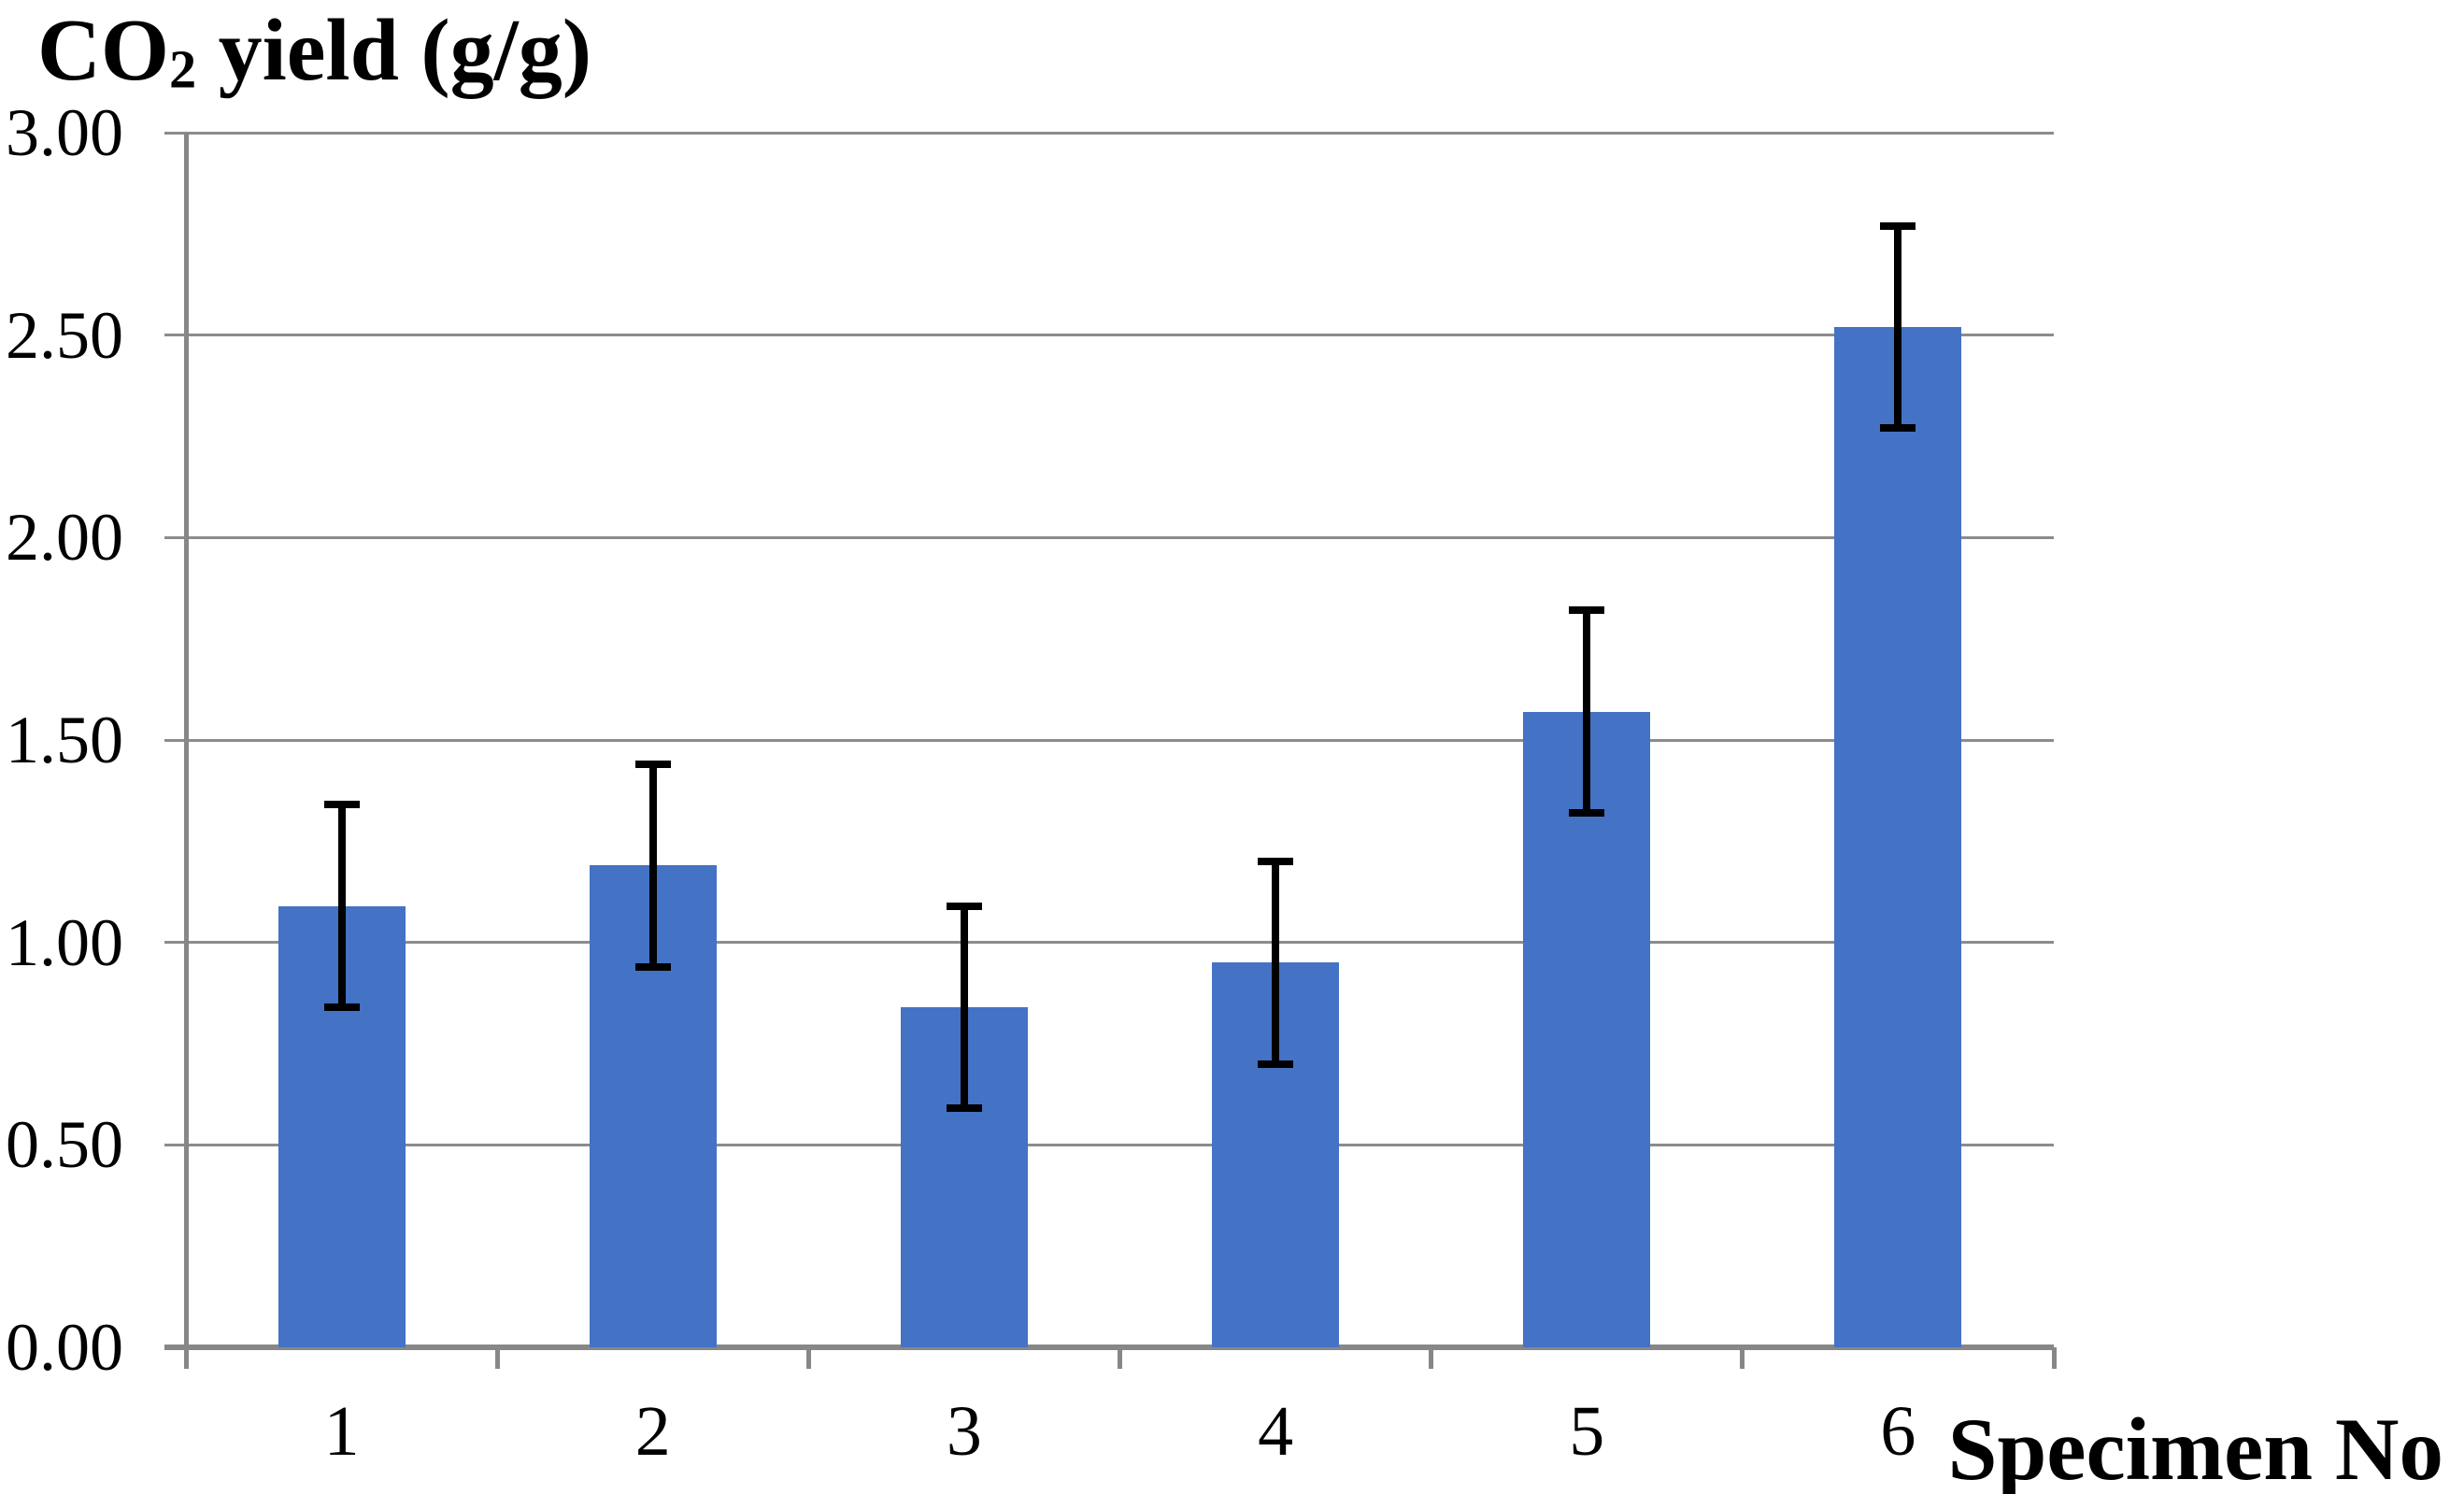 This screenshot has height=1494, width=2464. I want to click on x-axis-line, so click(1109, 1347).